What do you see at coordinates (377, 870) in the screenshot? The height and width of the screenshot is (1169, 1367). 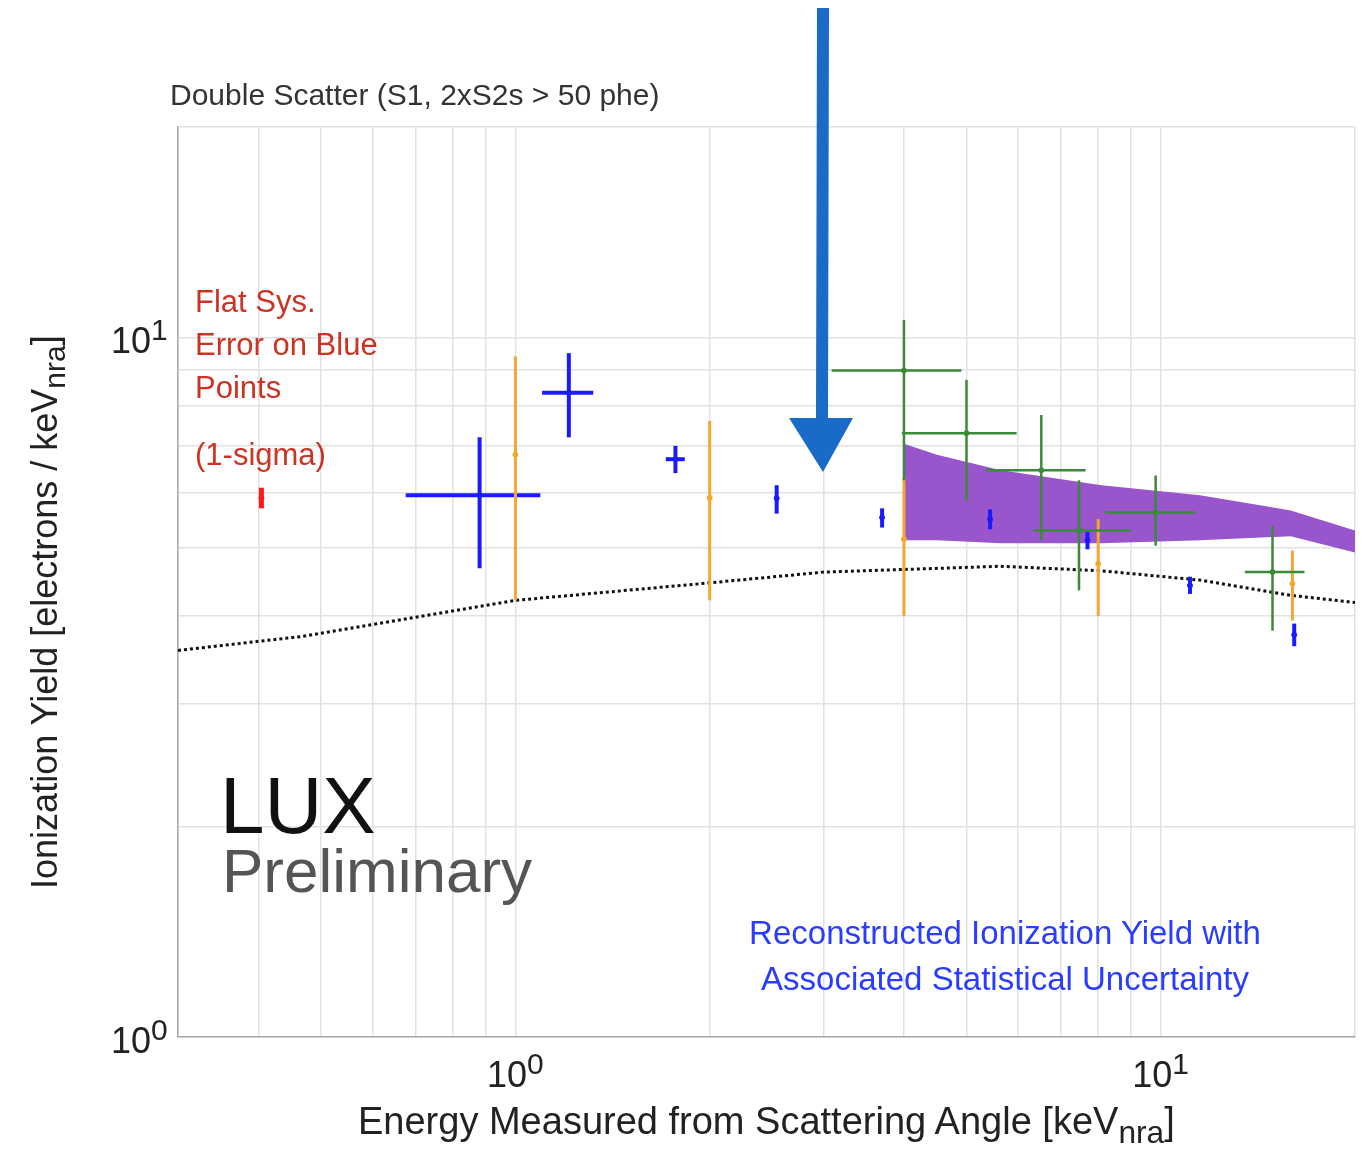 I see `annotation: Preliminary` at bounding box center [377, 870].